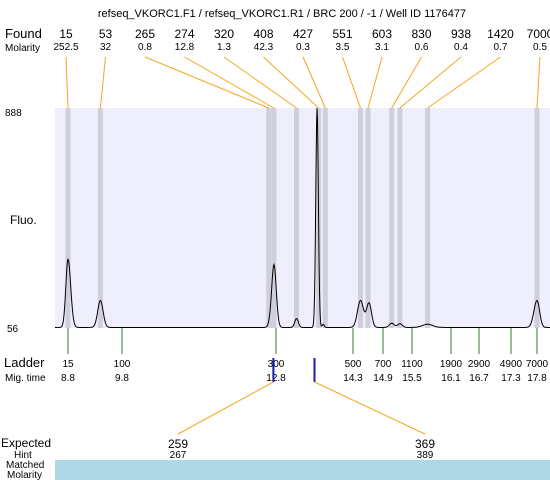 This screenshot has height=480, width=550. What do you see at coordinates (500, 34) in the screenshot?
I see `found-size-label: 1420` at bounding box center [500, 34].